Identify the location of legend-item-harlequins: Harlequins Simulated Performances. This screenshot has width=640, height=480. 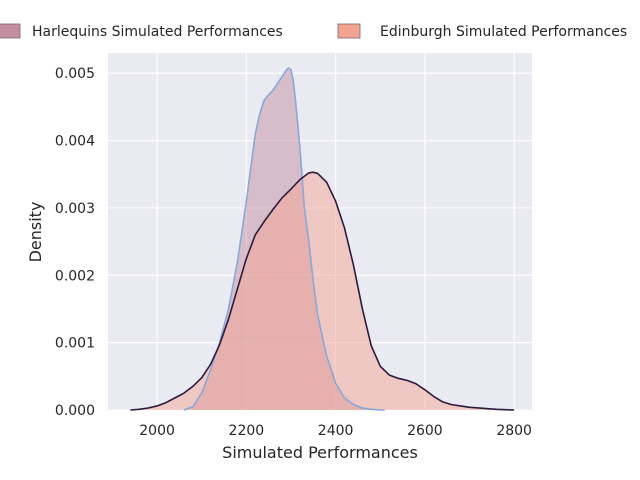
(141, 31).